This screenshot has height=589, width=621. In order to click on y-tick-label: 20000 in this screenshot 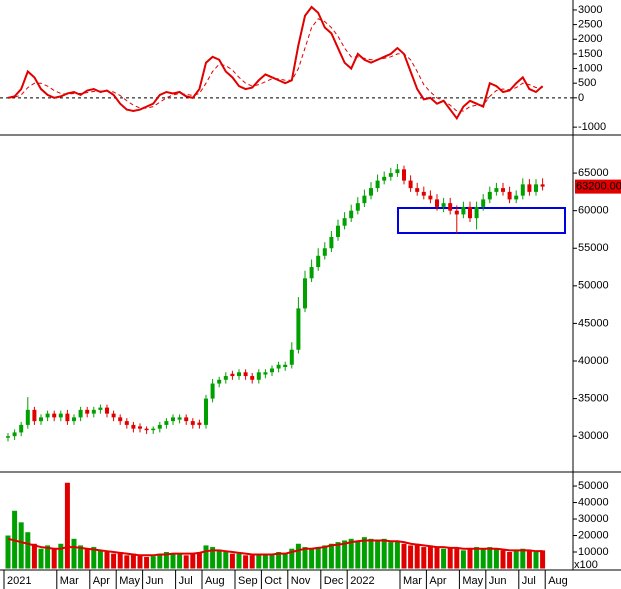, I will do `click(593, 535)`.